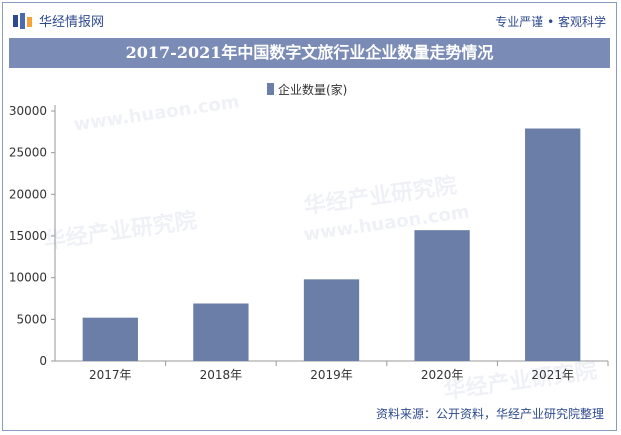  Describe the element at coordinates (442, 375) in the screenshot. I see `x-tick-label: 2020年` at that location.